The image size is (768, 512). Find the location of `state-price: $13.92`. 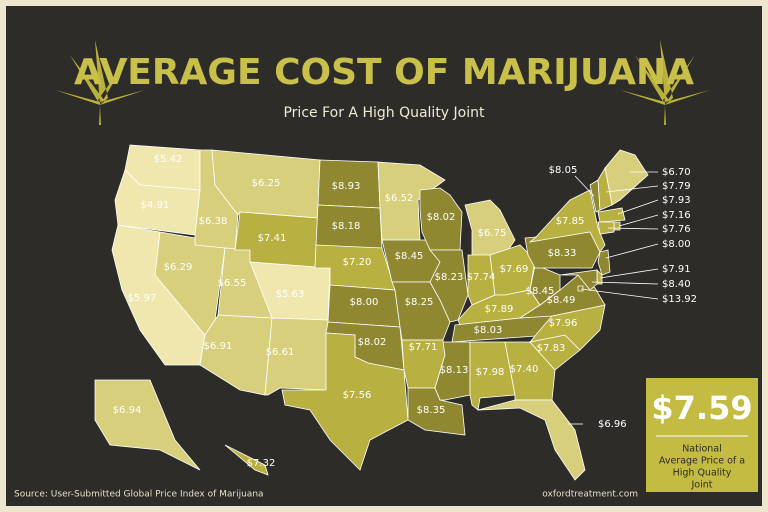

state-price: $13.92 is located at coordinates (679, 299).